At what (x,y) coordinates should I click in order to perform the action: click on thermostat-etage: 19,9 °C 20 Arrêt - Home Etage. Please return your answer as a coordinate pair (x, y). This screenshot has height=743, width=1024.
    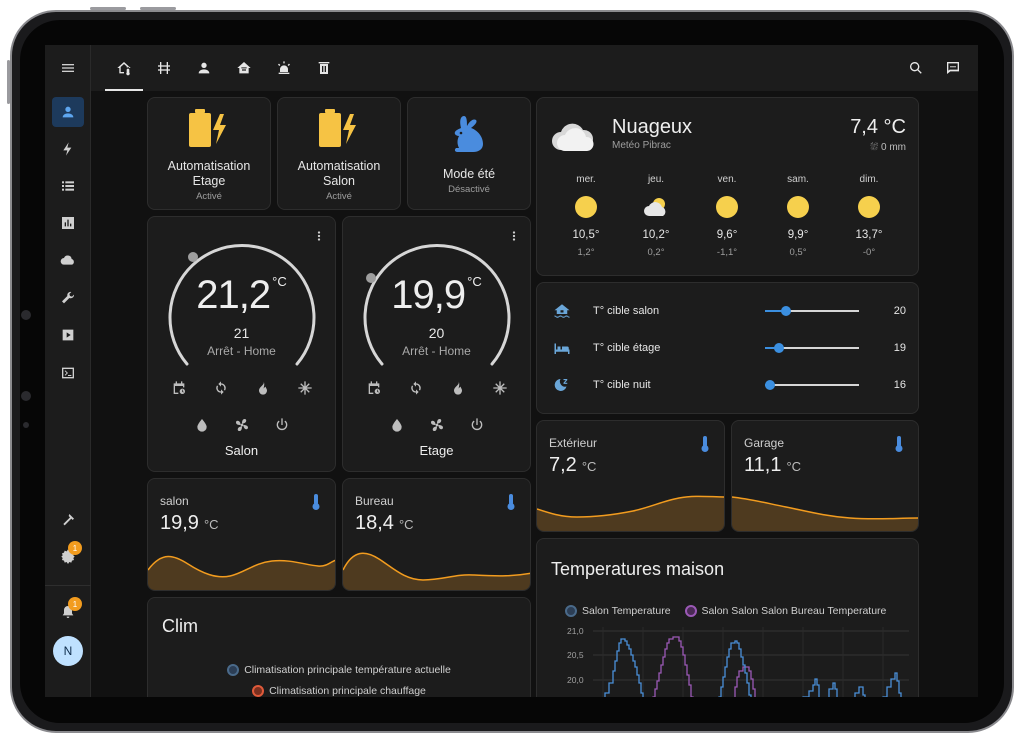
    Looking at the image, I should click on (436, 344).